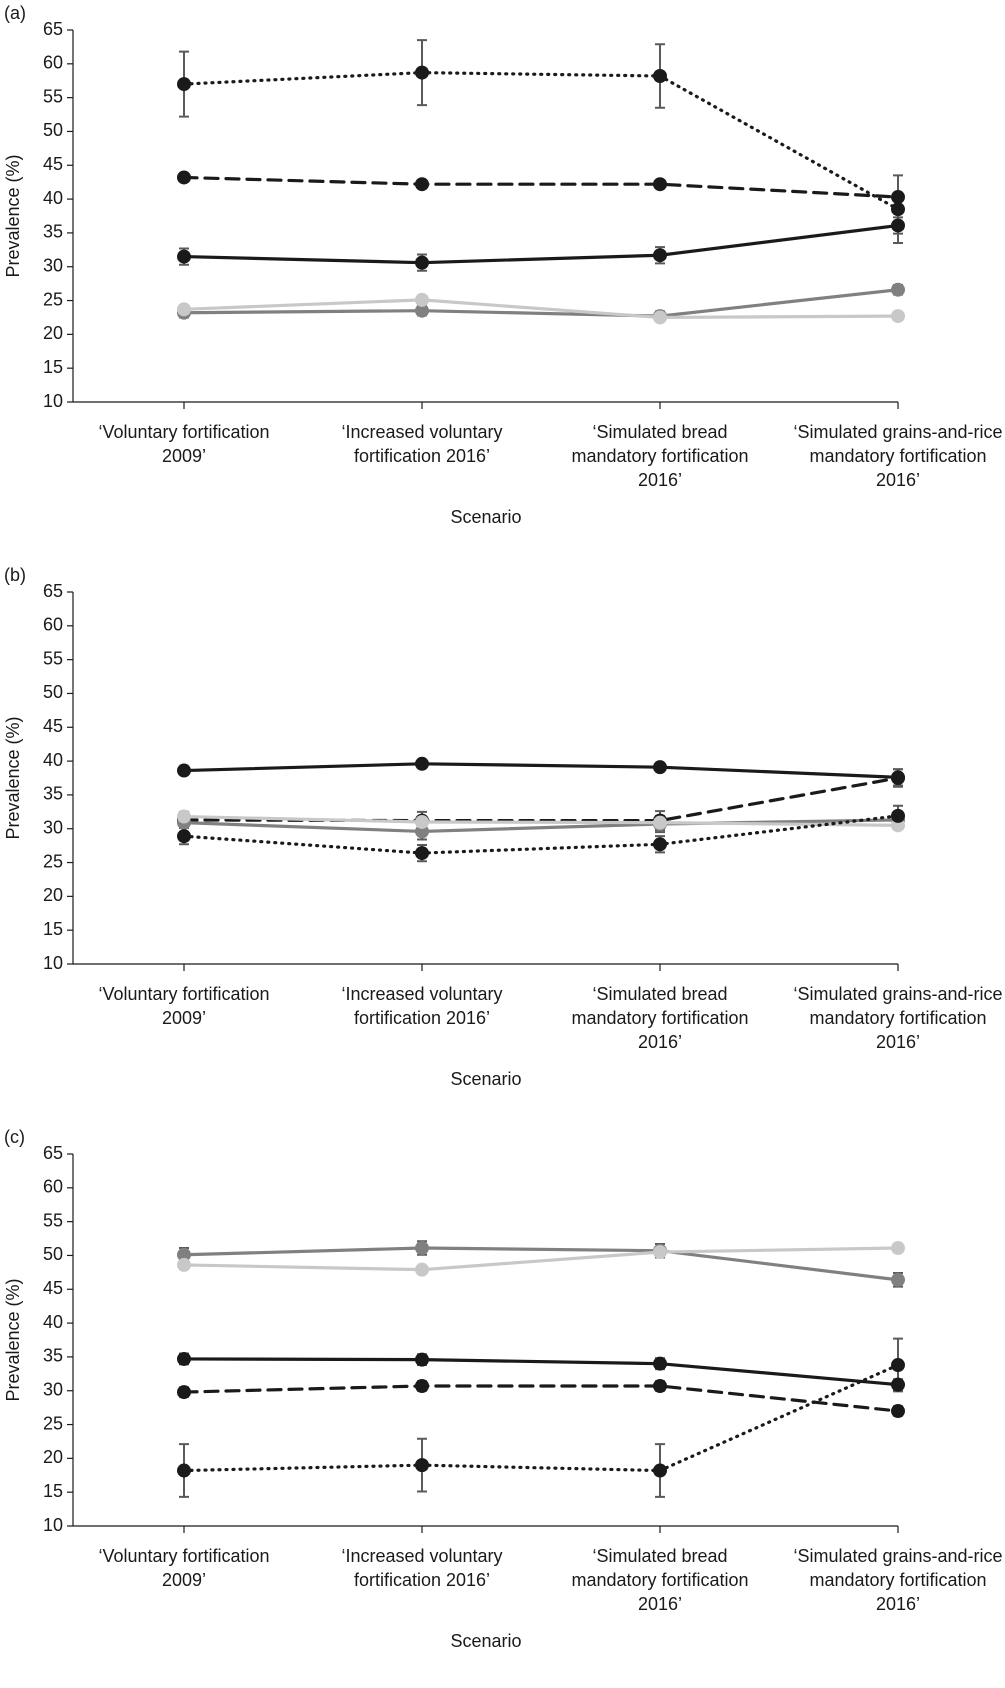  What do you see at coordinates (15, 575) in the screenshot?
I see `panel-label: (b)` at bounding box center [15, 575].